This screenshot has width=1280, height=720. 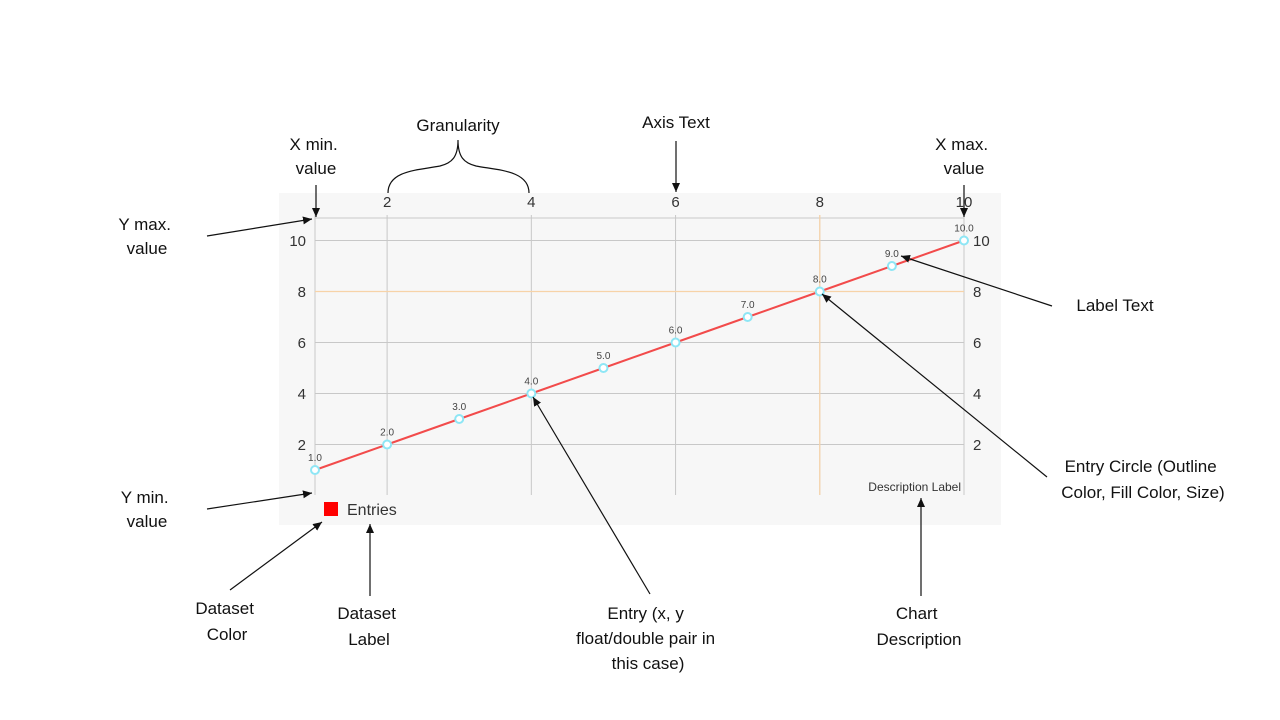 I want to click on x-min-annotation: X min. value, so click(x=316, y=156).